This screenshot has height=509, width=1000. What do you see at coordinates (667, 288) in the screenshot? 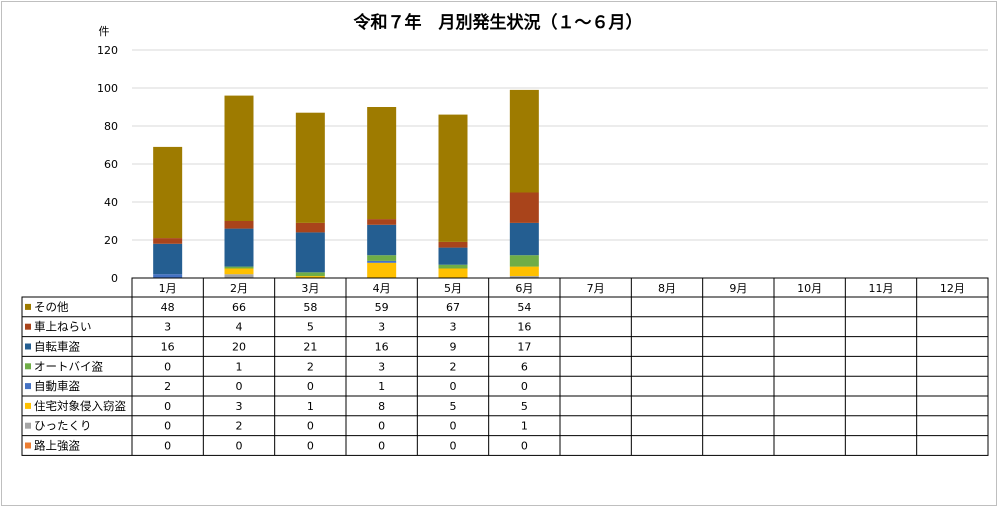
I see `x-category-label: 8月` at bounding box center [667, 288].